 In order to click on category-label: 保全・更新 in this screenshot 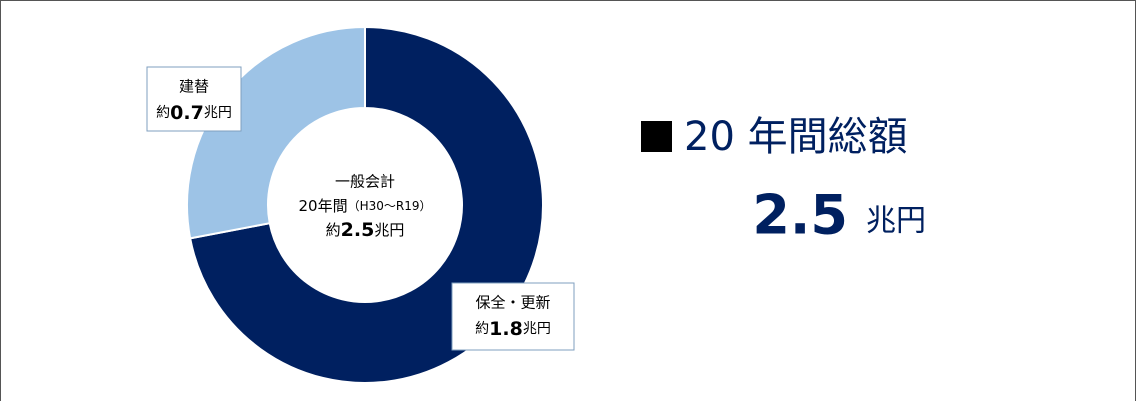, I will do `click(512, 303)`.